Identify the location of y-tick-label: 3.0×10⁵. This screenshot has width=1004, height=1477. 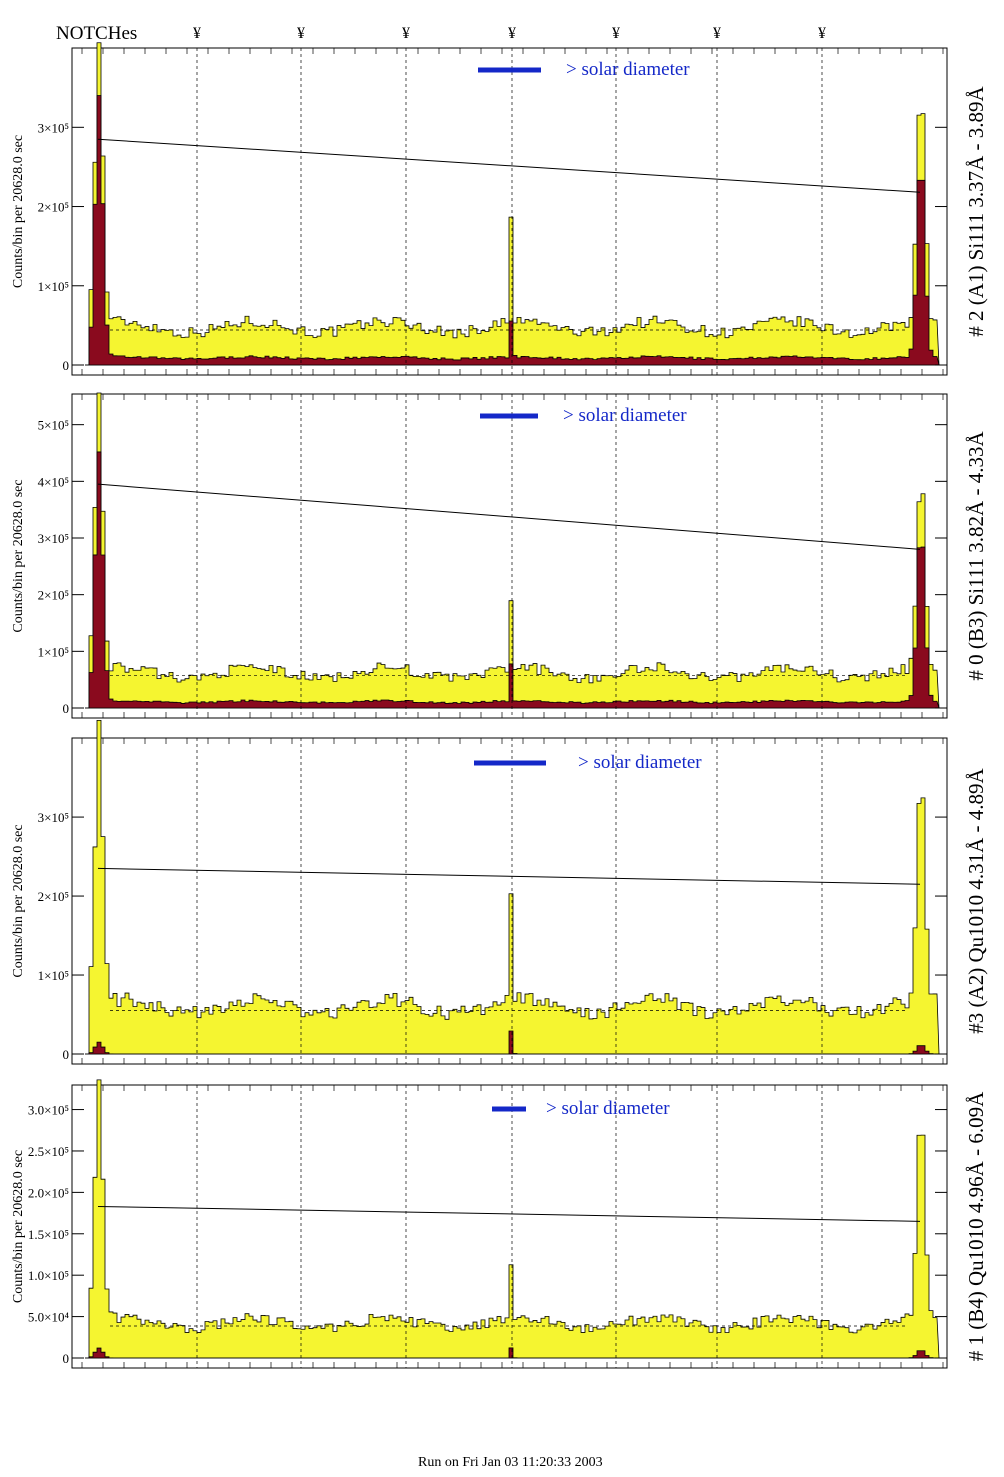
(48, 1110).